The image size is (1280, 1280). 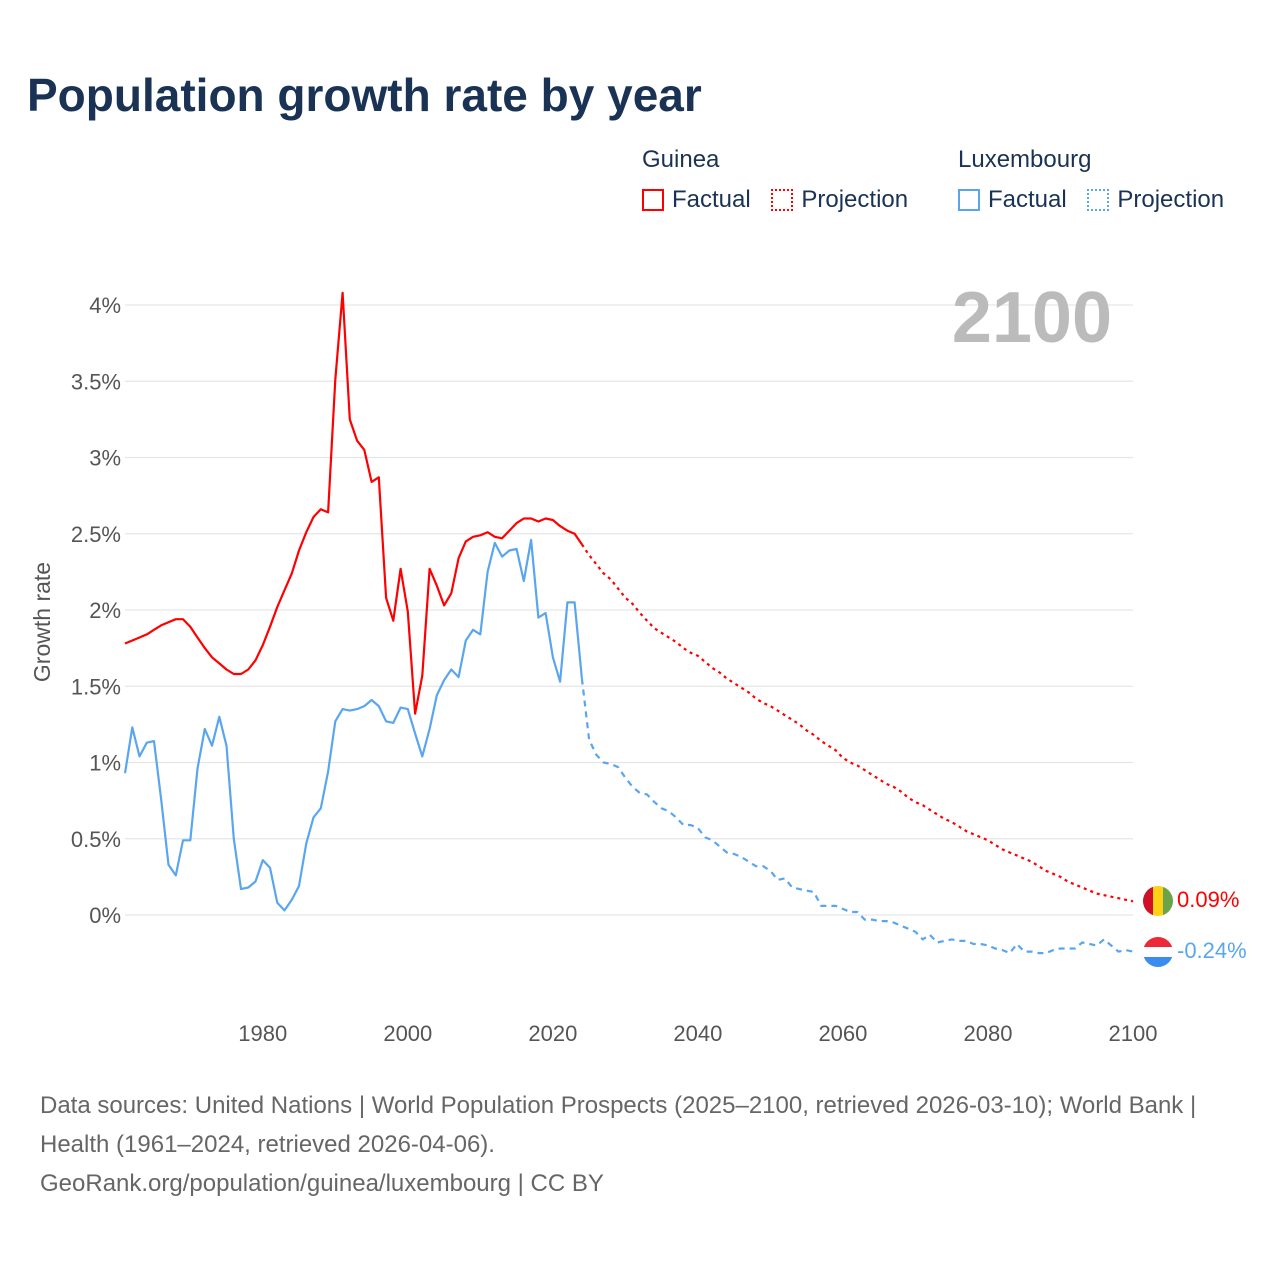 I want to click on x-tick-label: 2000, so click(x=407, y=1033).